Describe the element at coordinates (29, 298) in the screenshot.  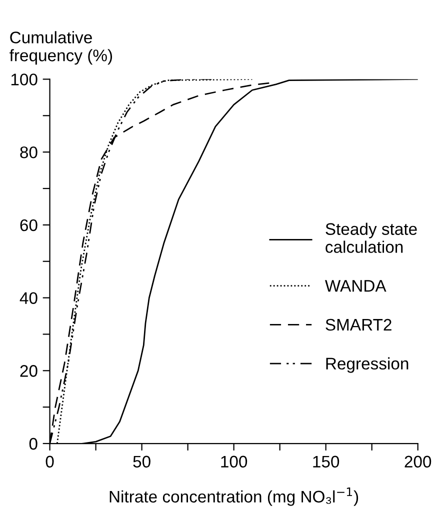
I see `y-tick-label: 40` at that location.